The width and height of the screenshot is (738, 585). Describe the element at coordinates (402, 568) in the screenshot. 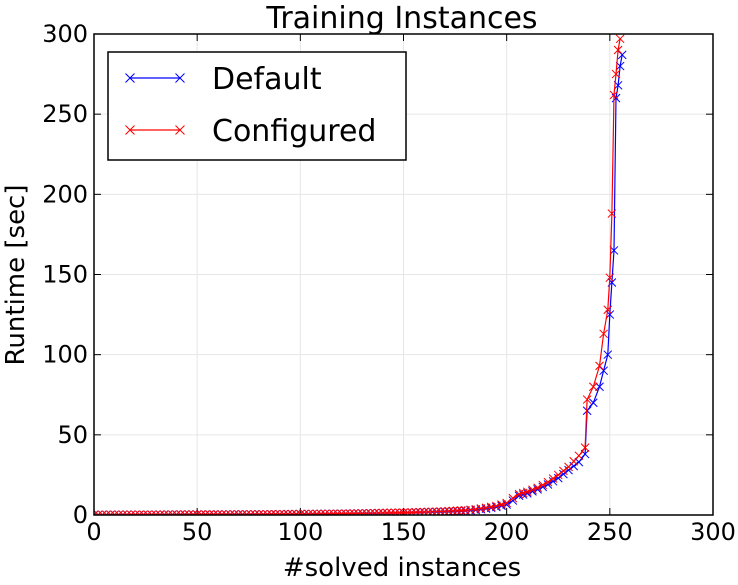

I see `x-axis-label: #solved instances` at that location.